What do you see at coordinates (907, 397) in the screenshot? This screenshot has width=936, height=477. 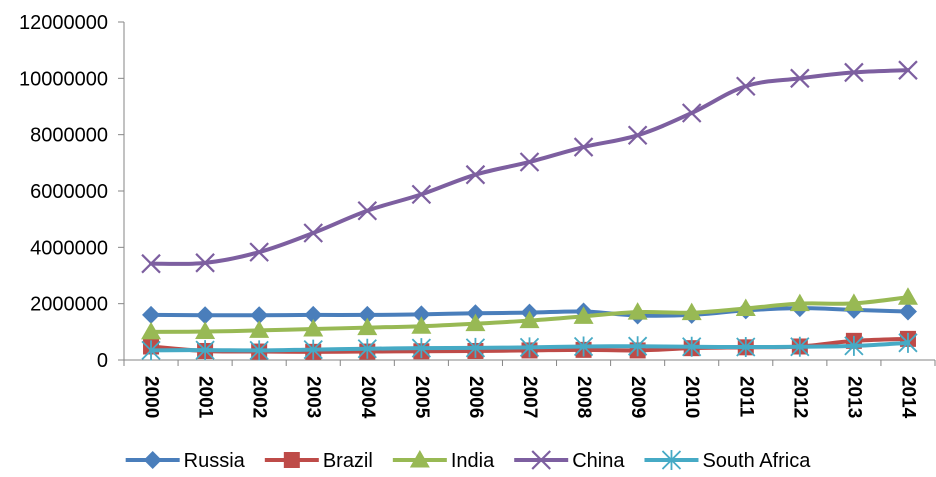 I see `x-tick-label: 2014` at bounding box center [907, 397].